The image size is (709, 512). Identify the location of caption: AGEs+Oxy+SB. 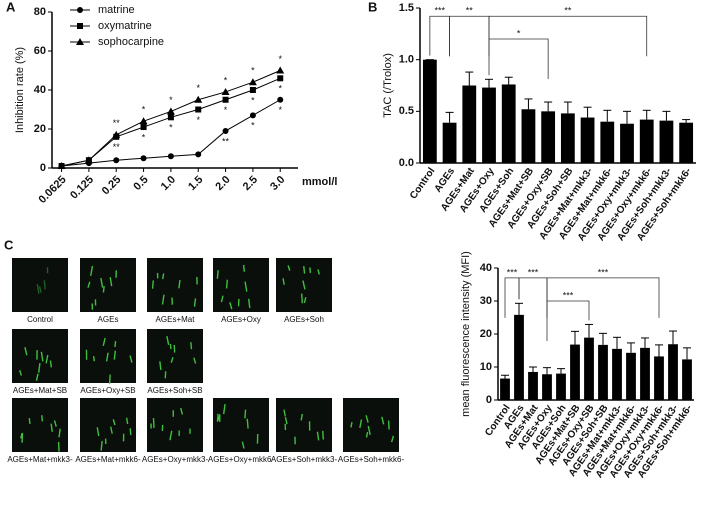
(107, 390).